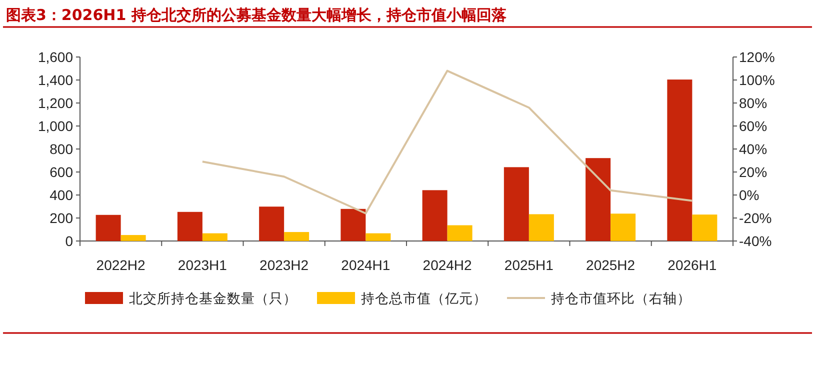 This screenshot has height=365, width=815. Describe the element at coordinates (753, 126) in the screenshot. I see `y2-tick-label: 60%` at that location.